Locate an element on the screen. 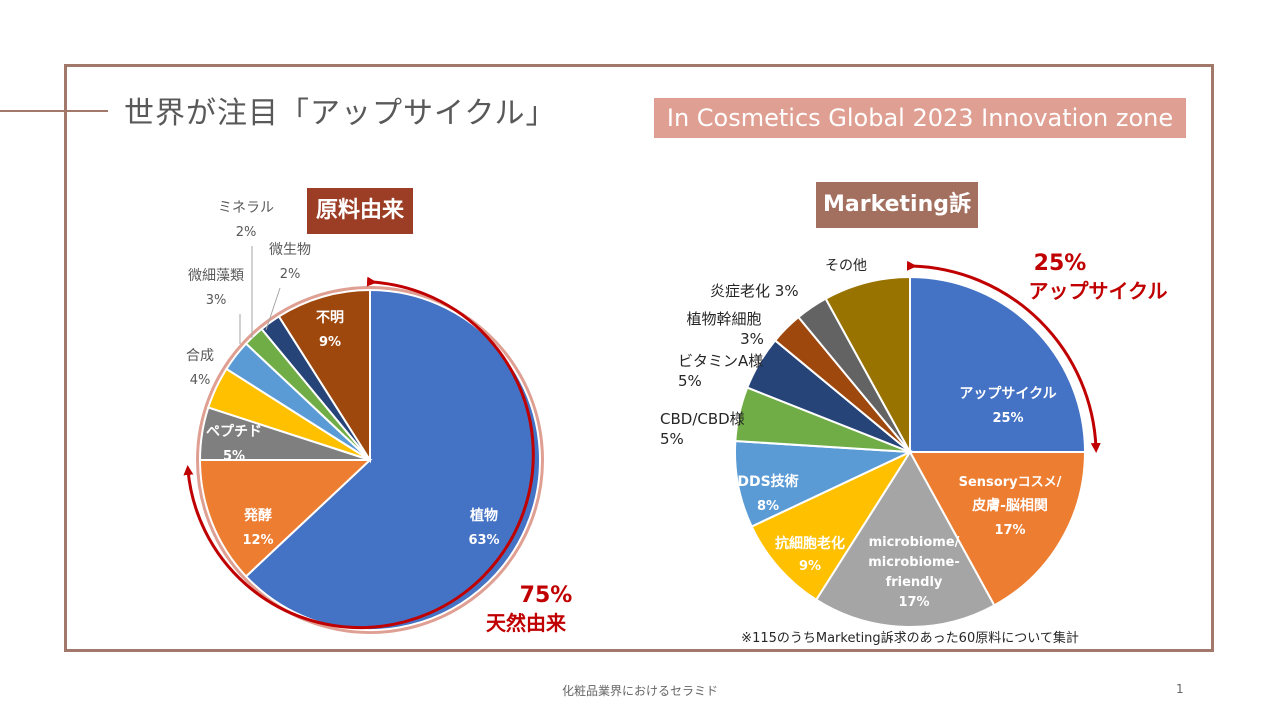 Image resolution: width=1280 pixels, height=716 pixels. slice-label: 発酵 is located at coordinates (257, 515).